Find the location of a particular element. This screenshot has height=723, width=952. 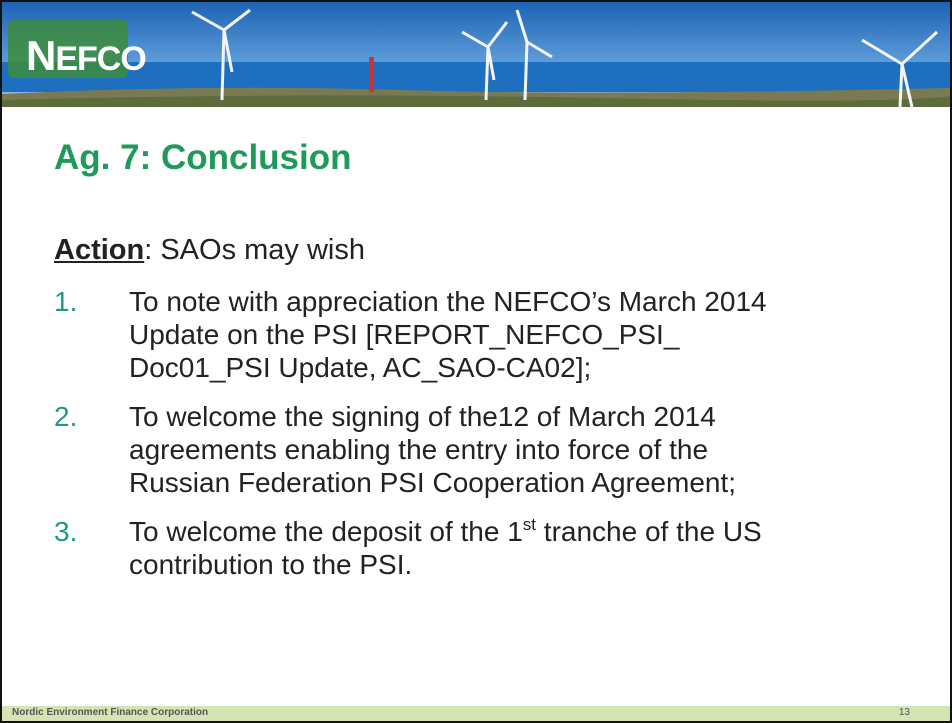

item-line: Doc01_PSI Update, AC_SAO-CA02]; is located at coordinates (360, 367).